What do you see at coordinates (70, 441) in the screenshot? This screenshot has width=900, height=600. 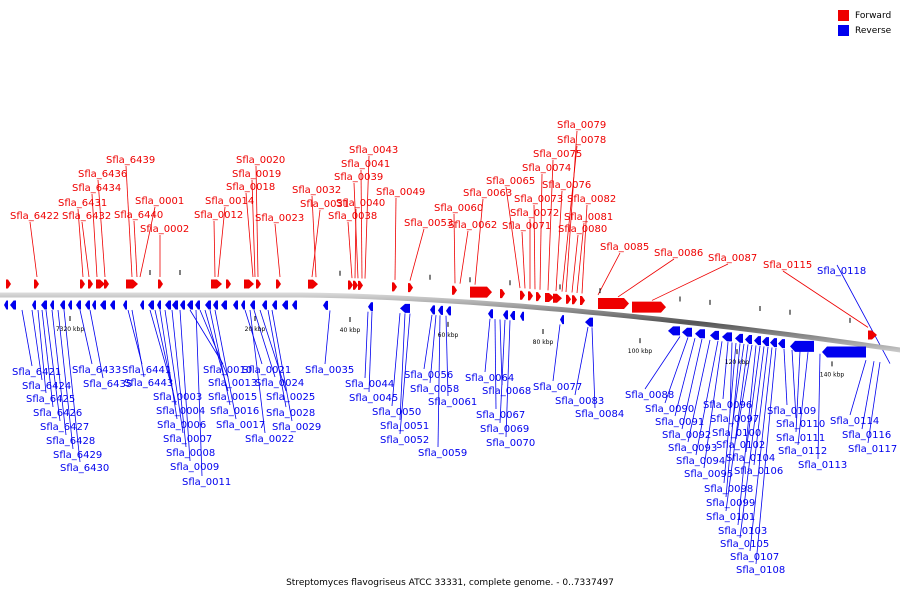 I see `gene-label: Sfla_6428` at bounding box center [70, 441].